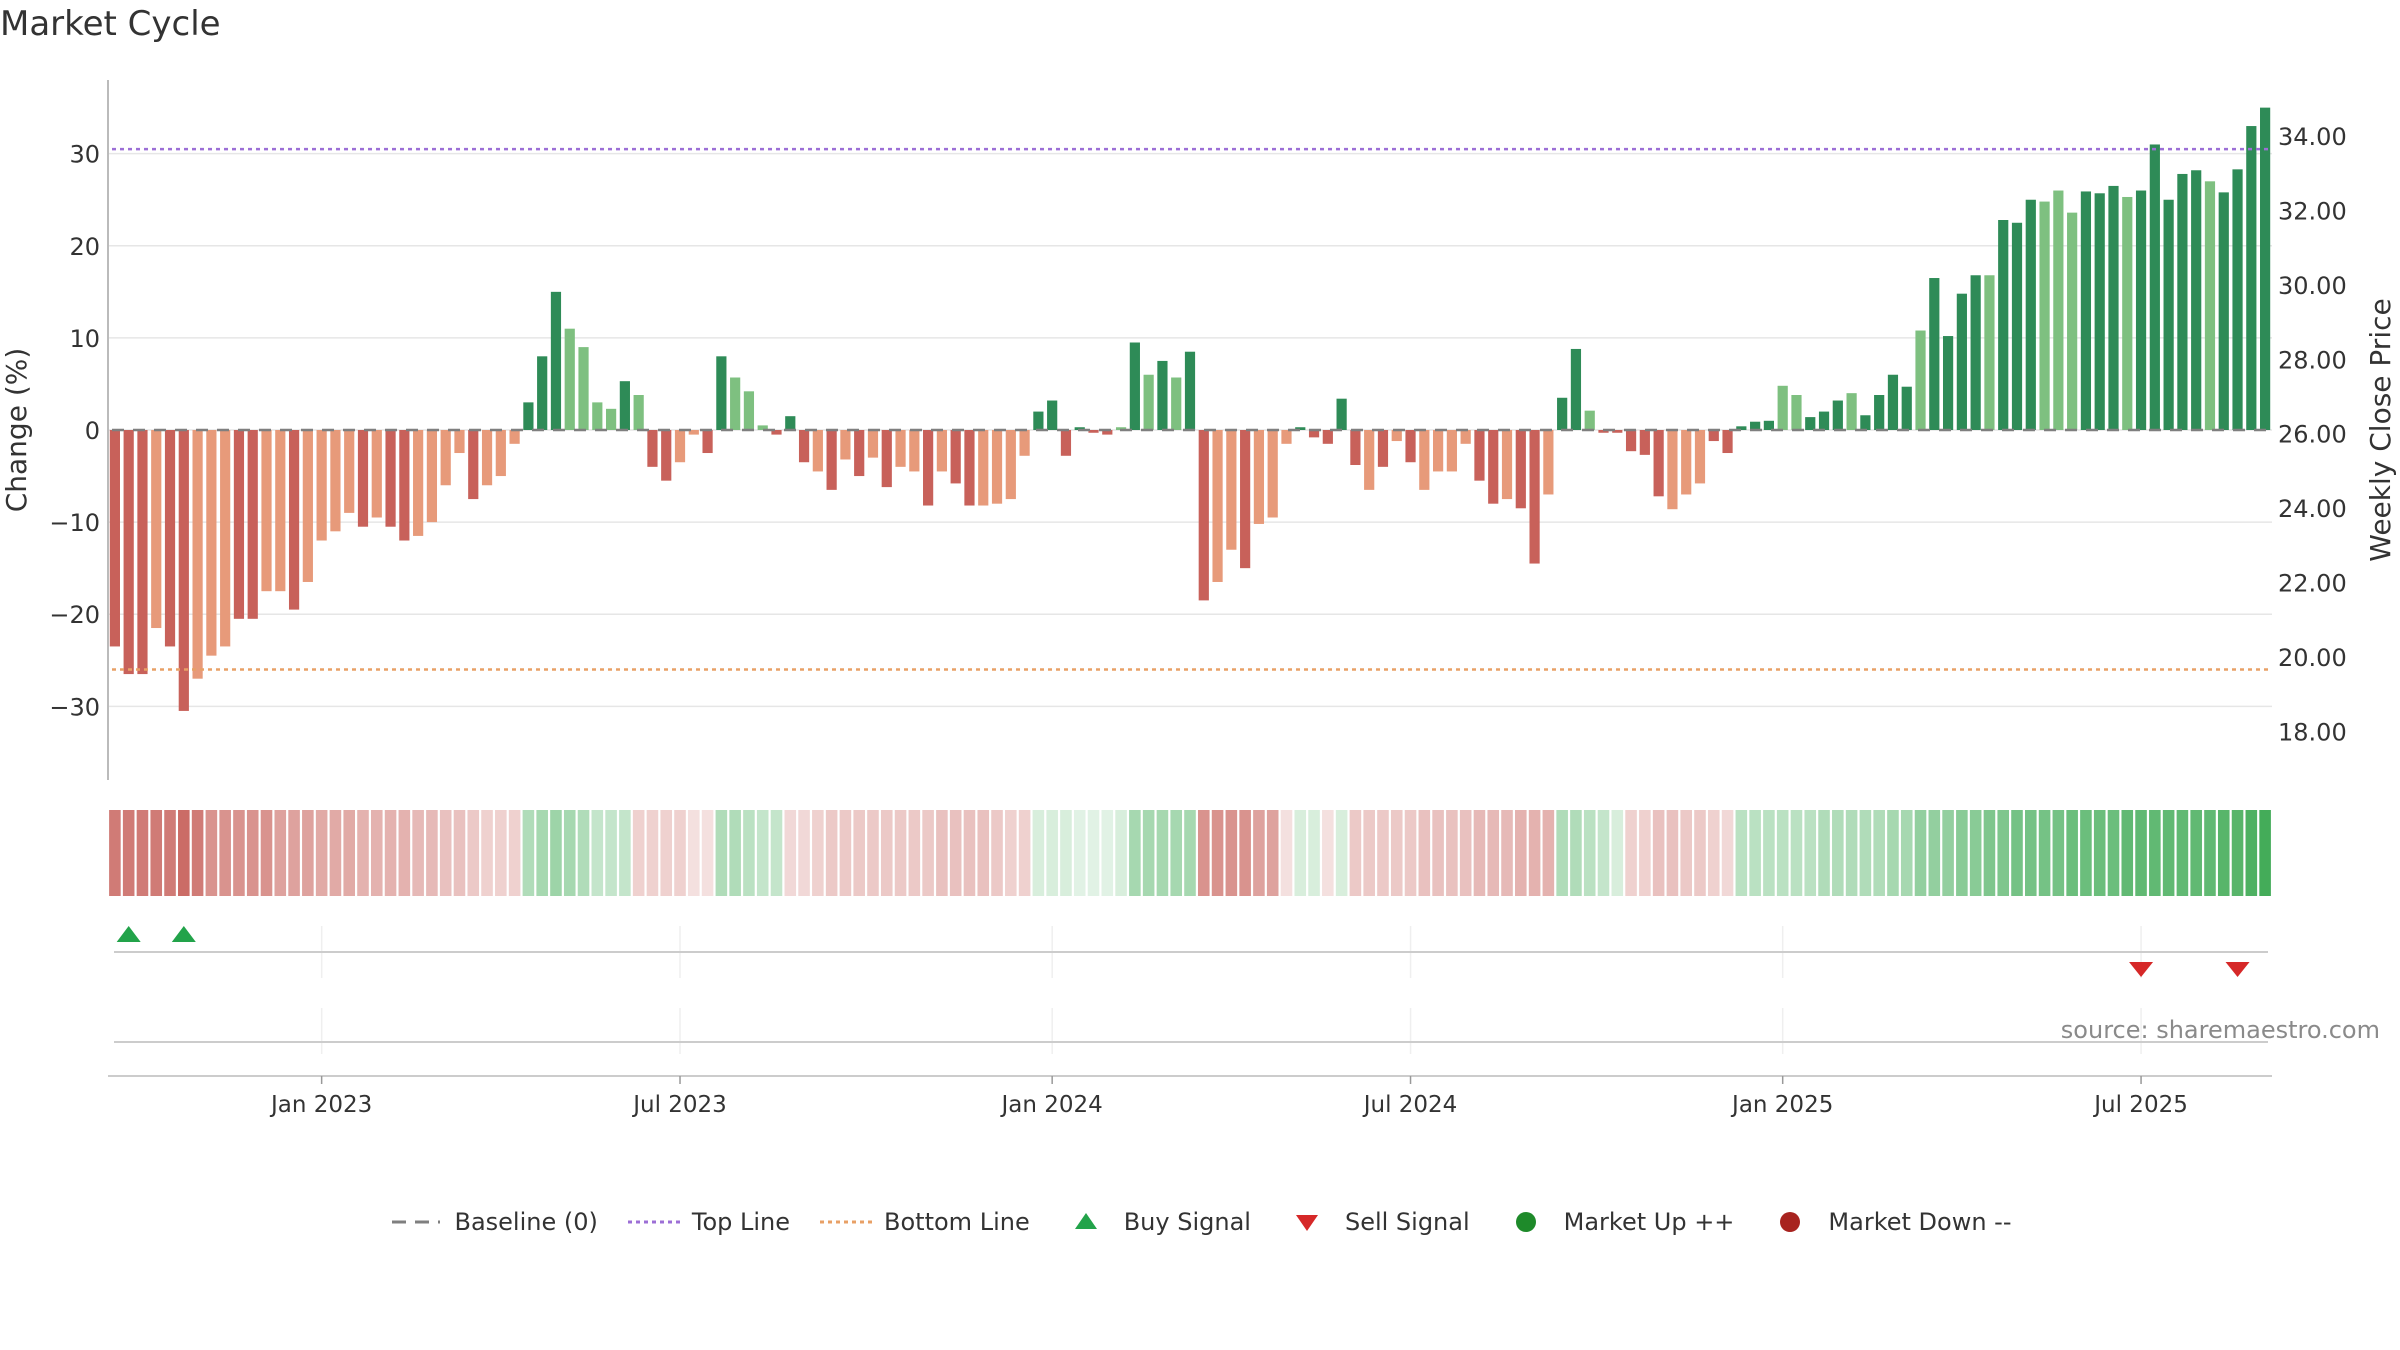 This screenshot has width=2400, height=1350. Describe the element at coordinates (1525, 1222) in the screenshot. I see `market-up-dot-icon` at that location.